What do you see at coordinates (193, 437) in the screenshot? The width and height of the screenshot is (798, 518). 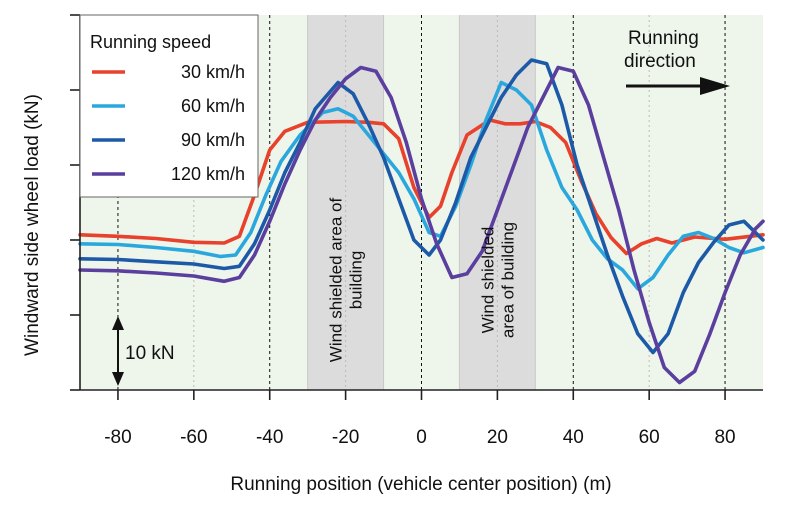 I see `x-tick-label: -60` at bounding box center [193, 437].